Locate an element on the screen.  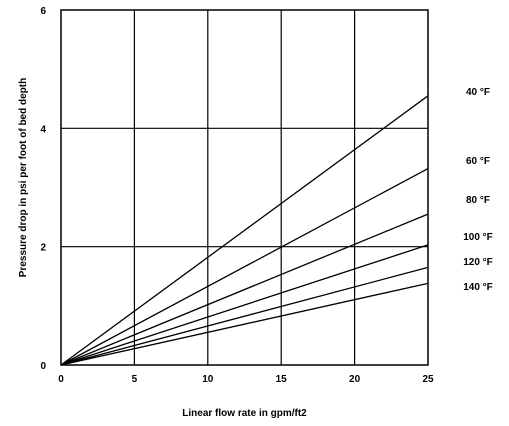
series-label: 120 °F is located at coordinates (478, 262).